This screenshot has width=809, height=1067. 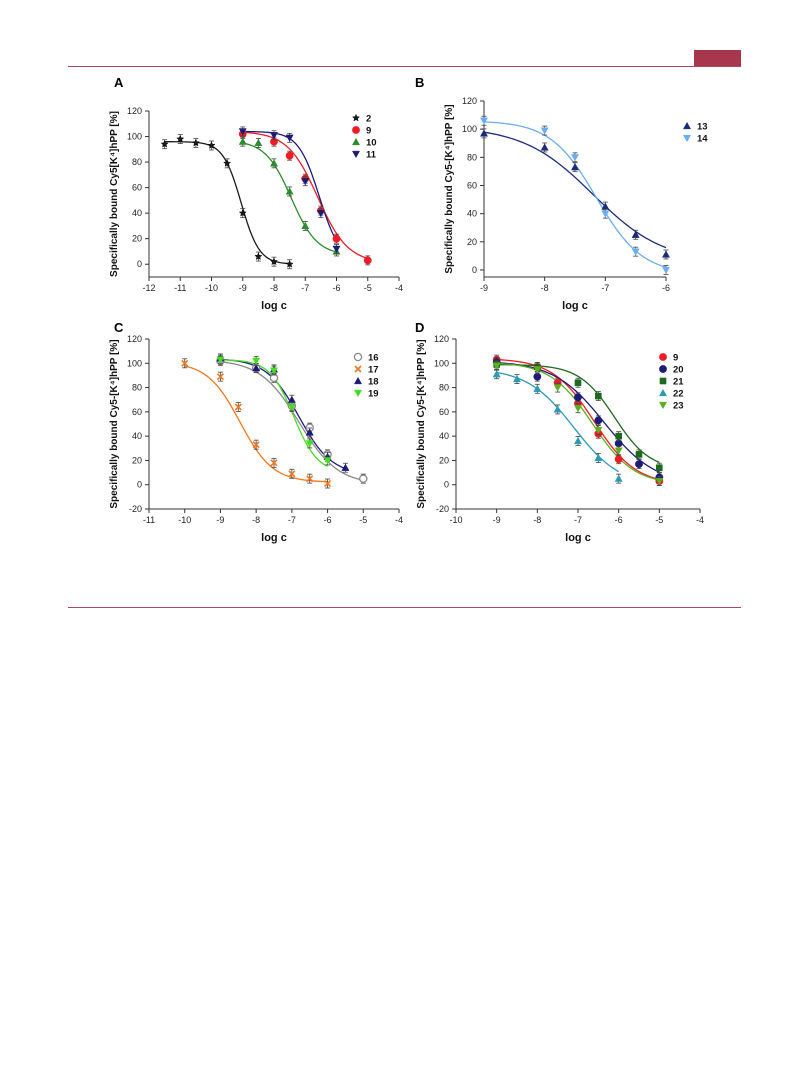 What do you see at coordinates (455, 520) in the screenshot?
I see `x-tick-label: -10` at bounding box center [455, 520].